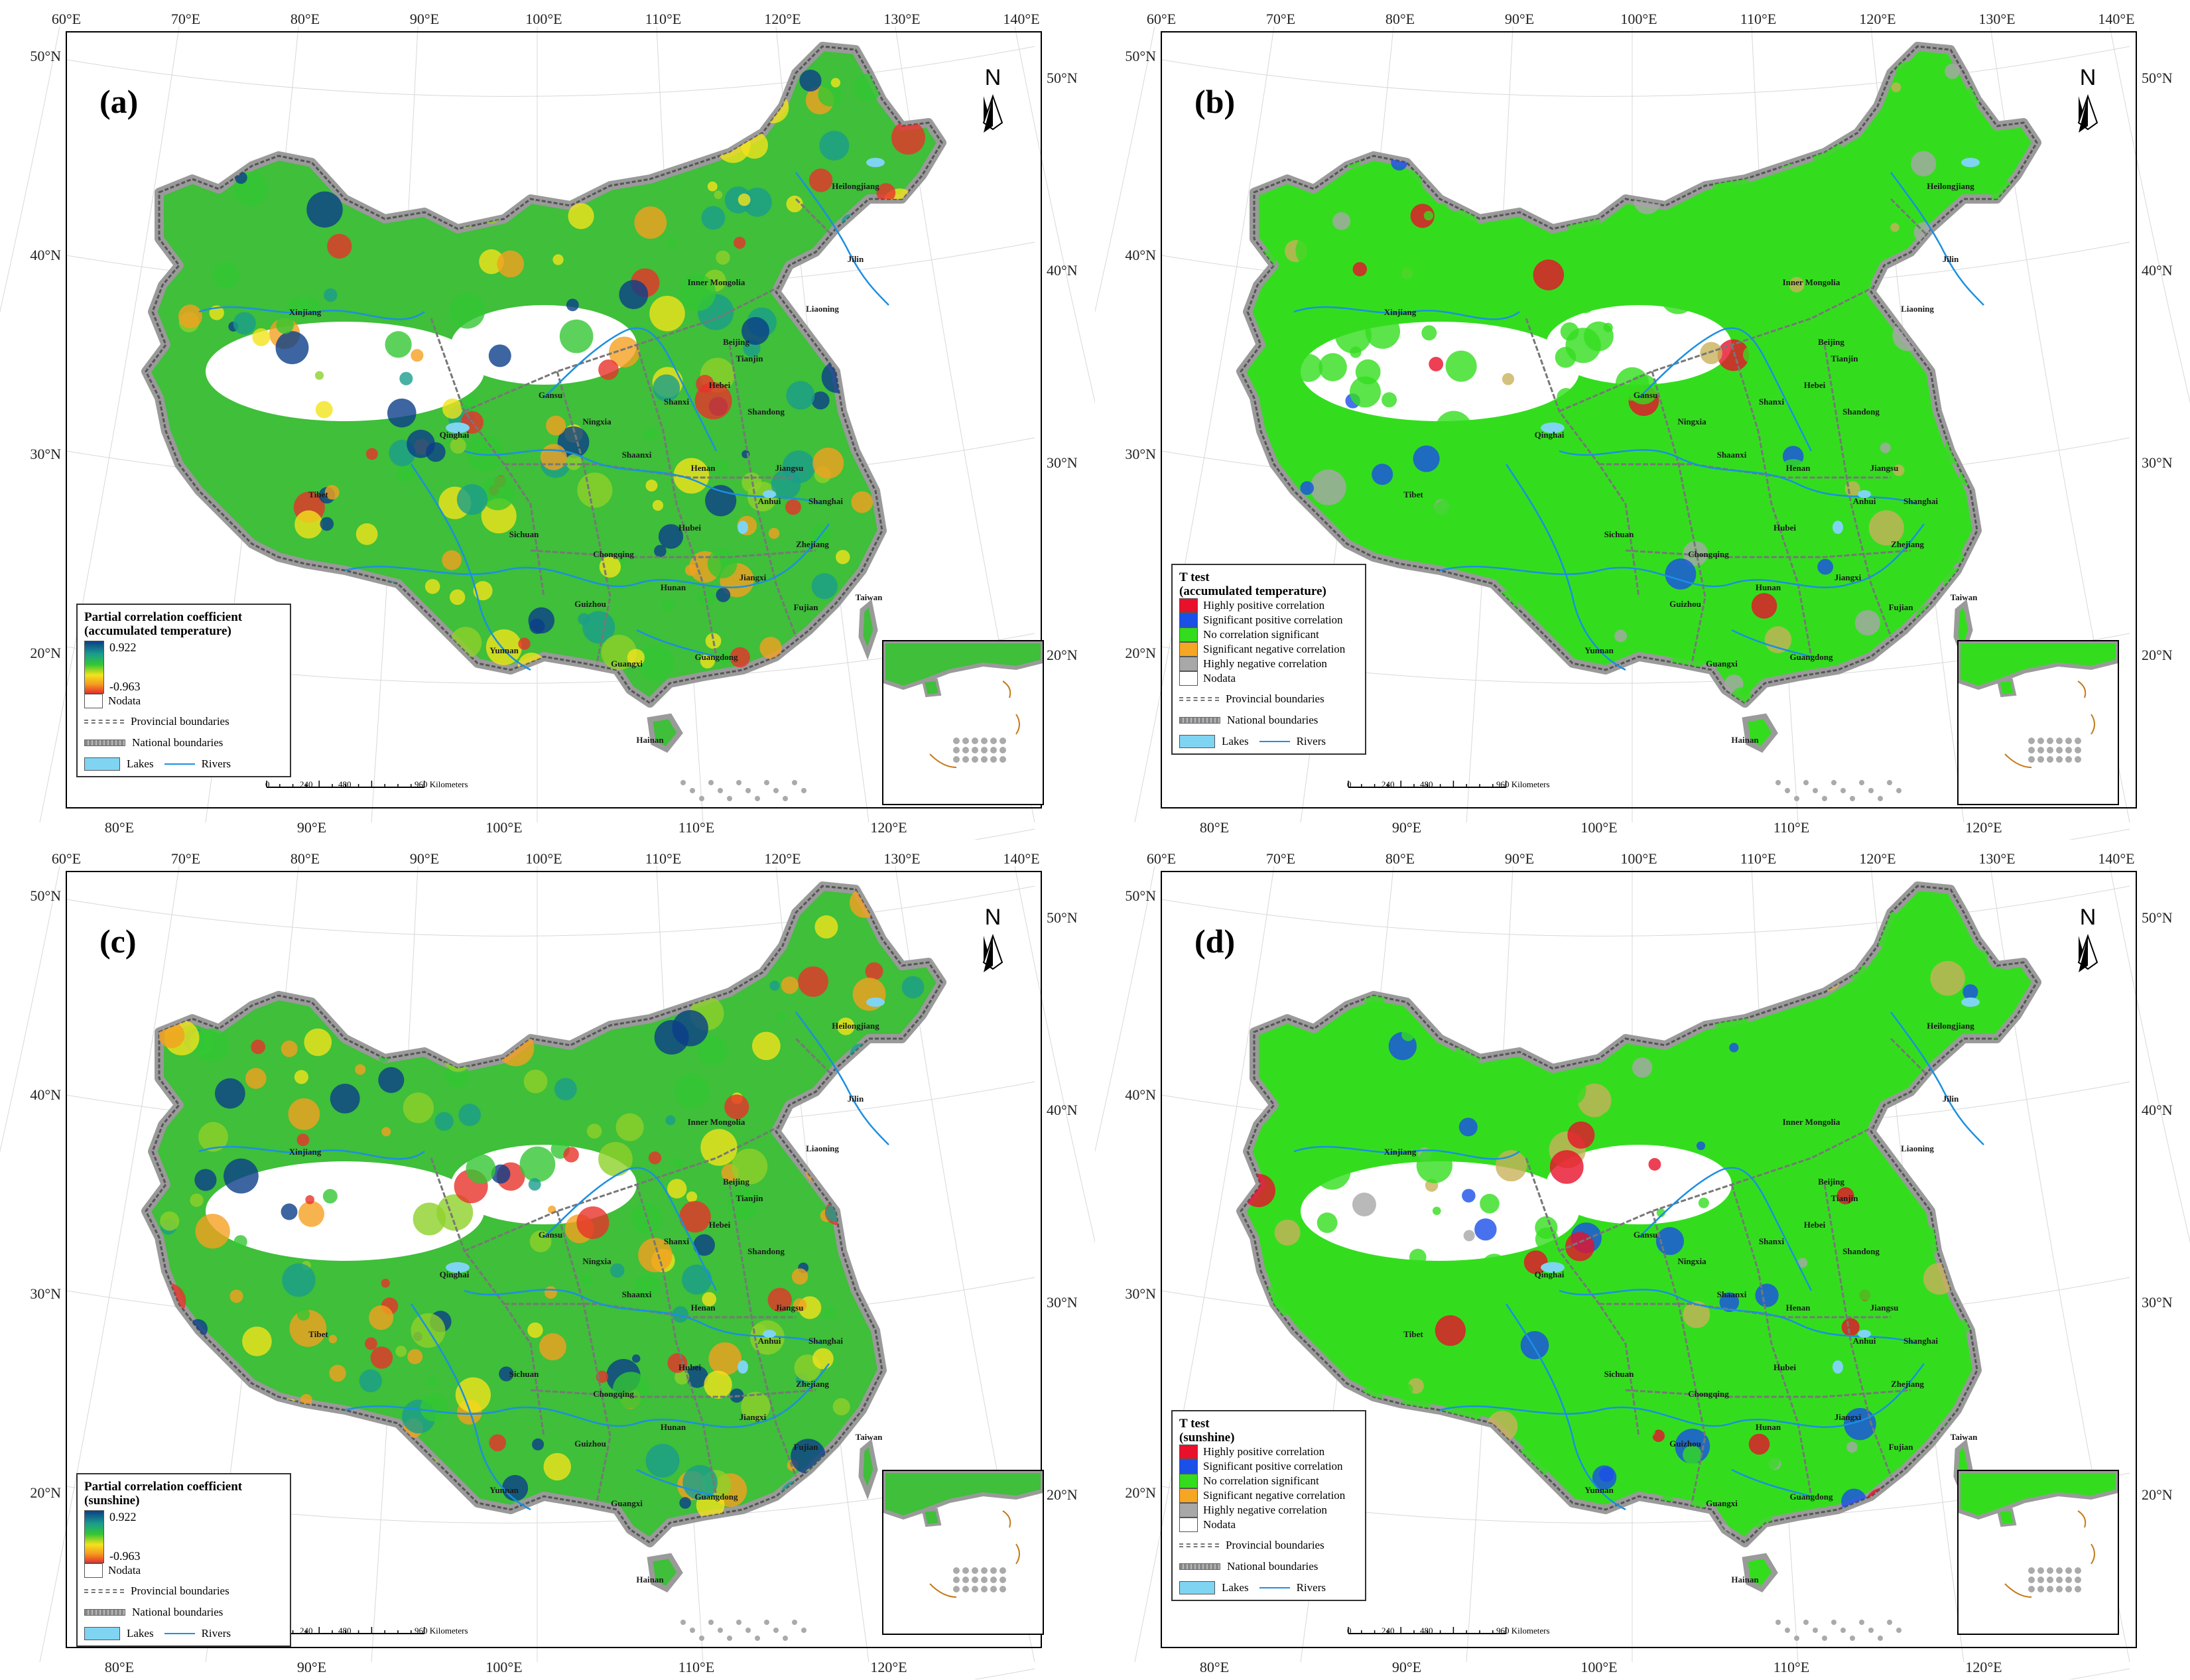 This screenshot has height=1680, width=2190. Describe the element at coordinates (1268, 634) in the screenshot. I see `legend-class: No correlation significant` at that location.